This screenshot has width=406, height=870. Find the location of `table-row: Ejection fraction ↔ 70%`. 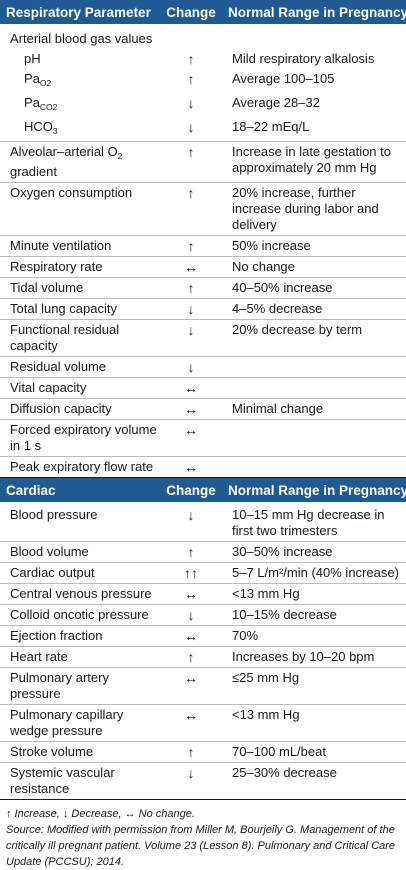

table-row: Ejection fraction ↔ 70% is located at coordinates (203, 636).